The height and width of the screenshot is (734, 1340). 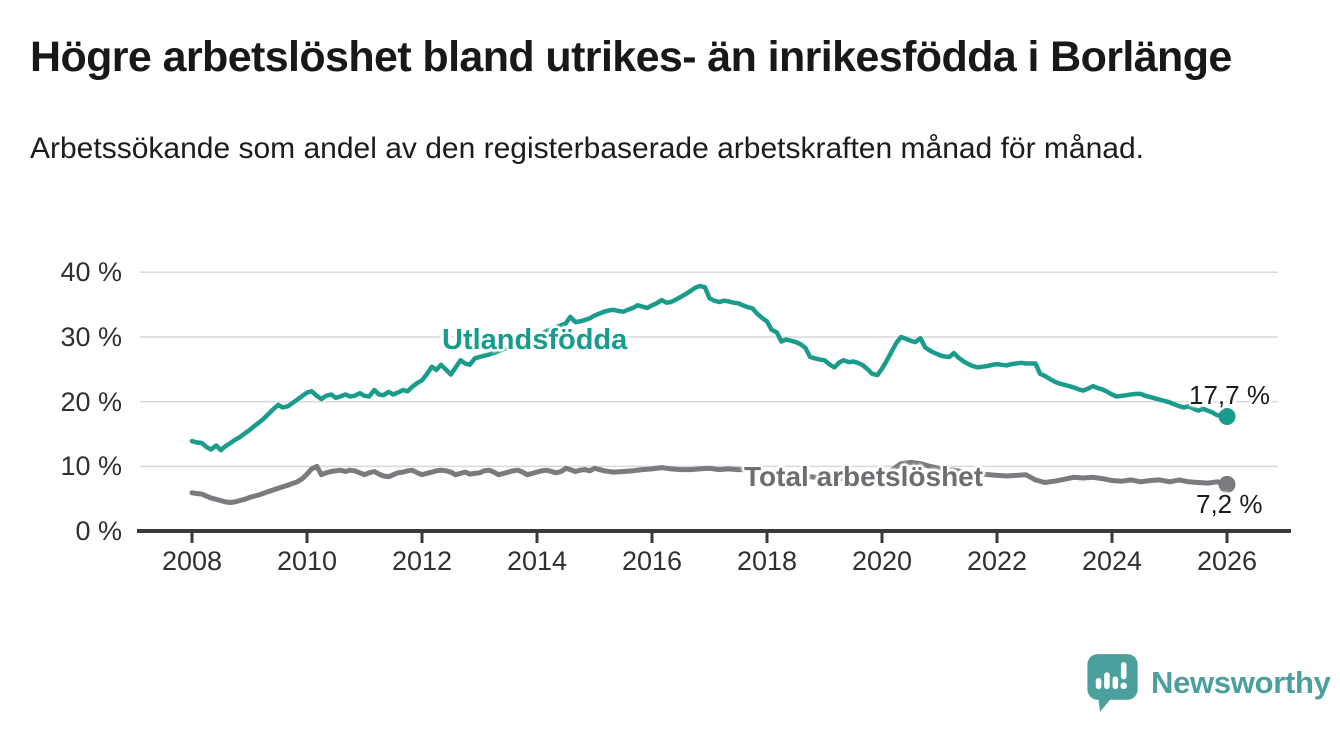 What do you see at coordinates (1227, 561) in the screenshot?
I see `x-axis-label: 2026` at bounding box center [1227, 561].